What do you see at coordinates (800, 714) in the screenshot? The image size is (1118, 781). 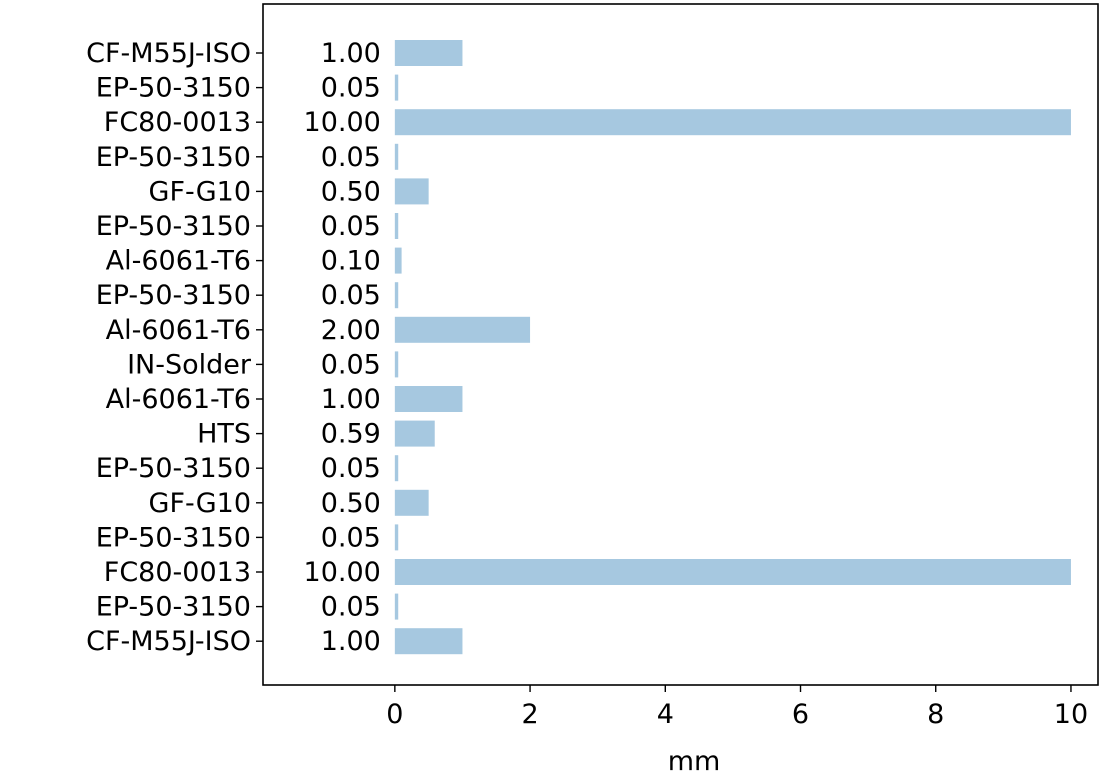 I see `x-tick-label: 6` at bounding box center [800, 714].